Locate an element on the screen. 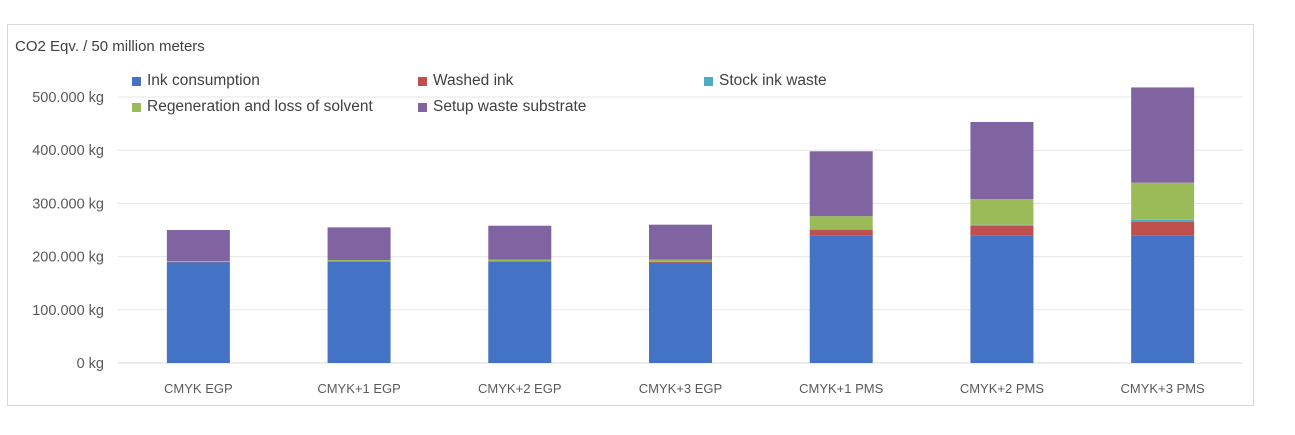  legend-item-setup-waste-substrate: Setup waste substrate is located at coordinates (502, 107).